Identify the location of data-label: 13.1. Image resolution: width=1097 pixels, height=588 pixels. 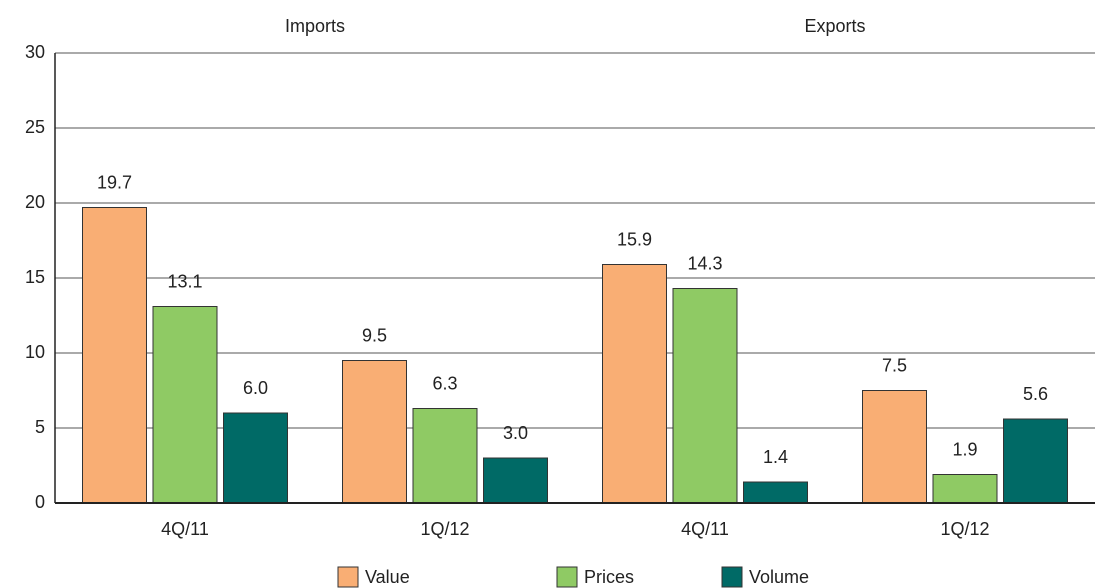
(184, 281).